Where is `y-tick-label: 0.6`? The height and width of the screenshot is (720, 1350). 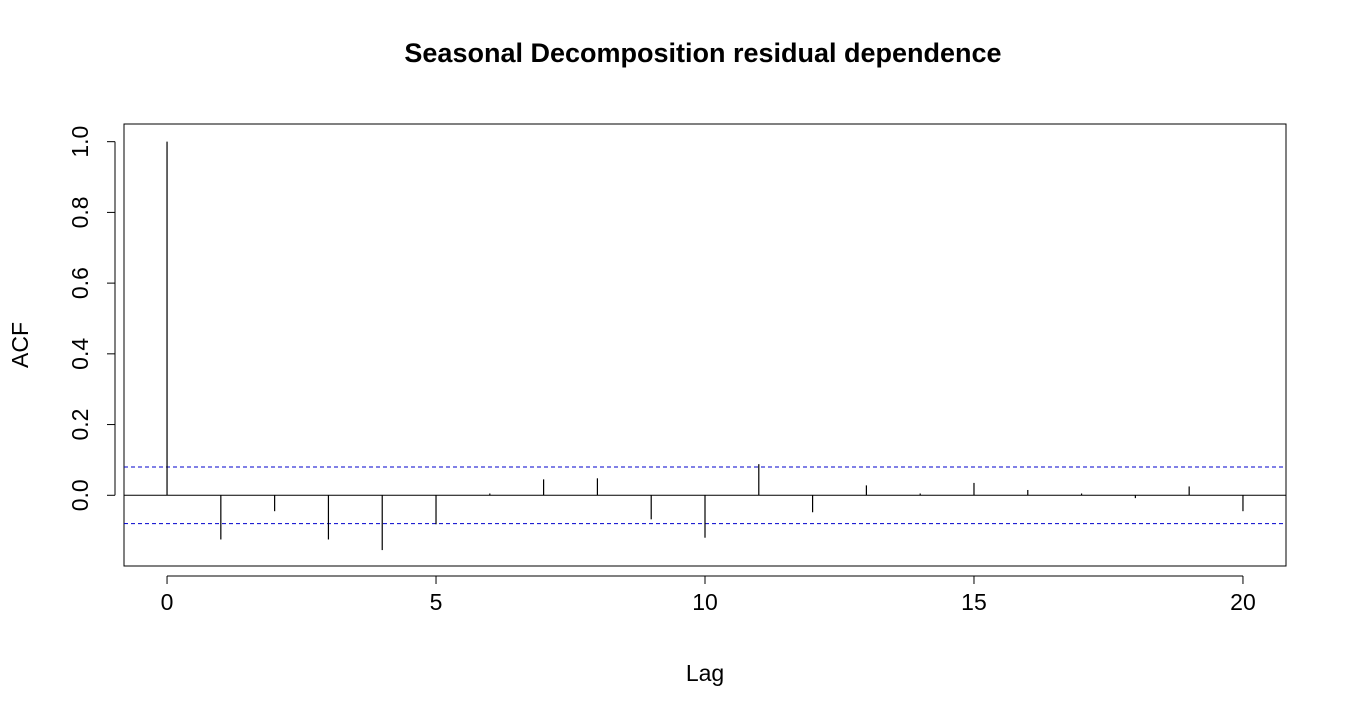
y-tick-label: 0.6 is located at coordinates (80, 283).